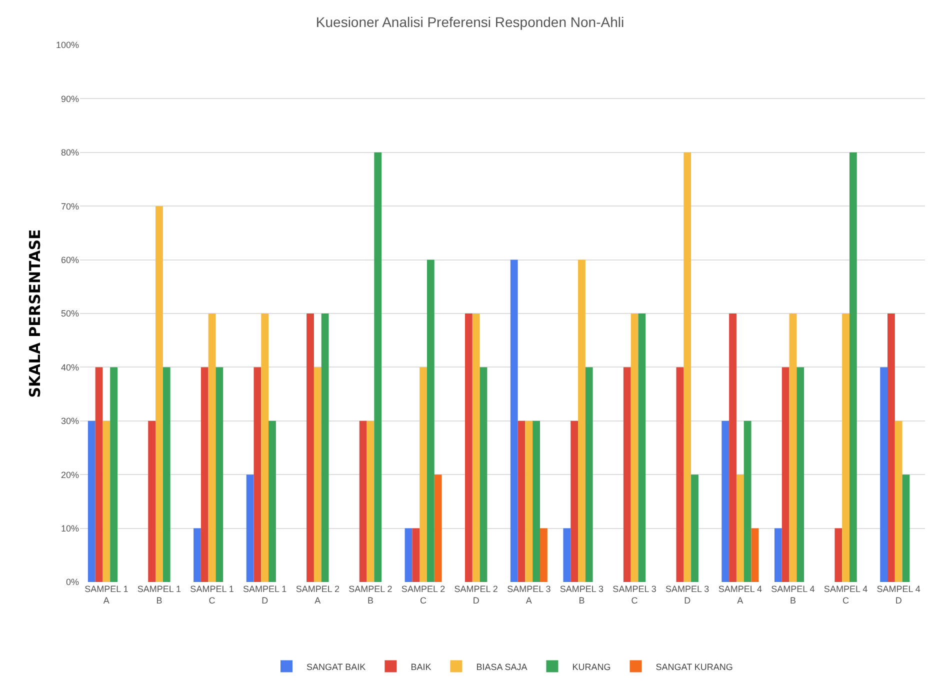  I want to click on x-tick-label: SAMPEL 4 D, so click(898, 595).